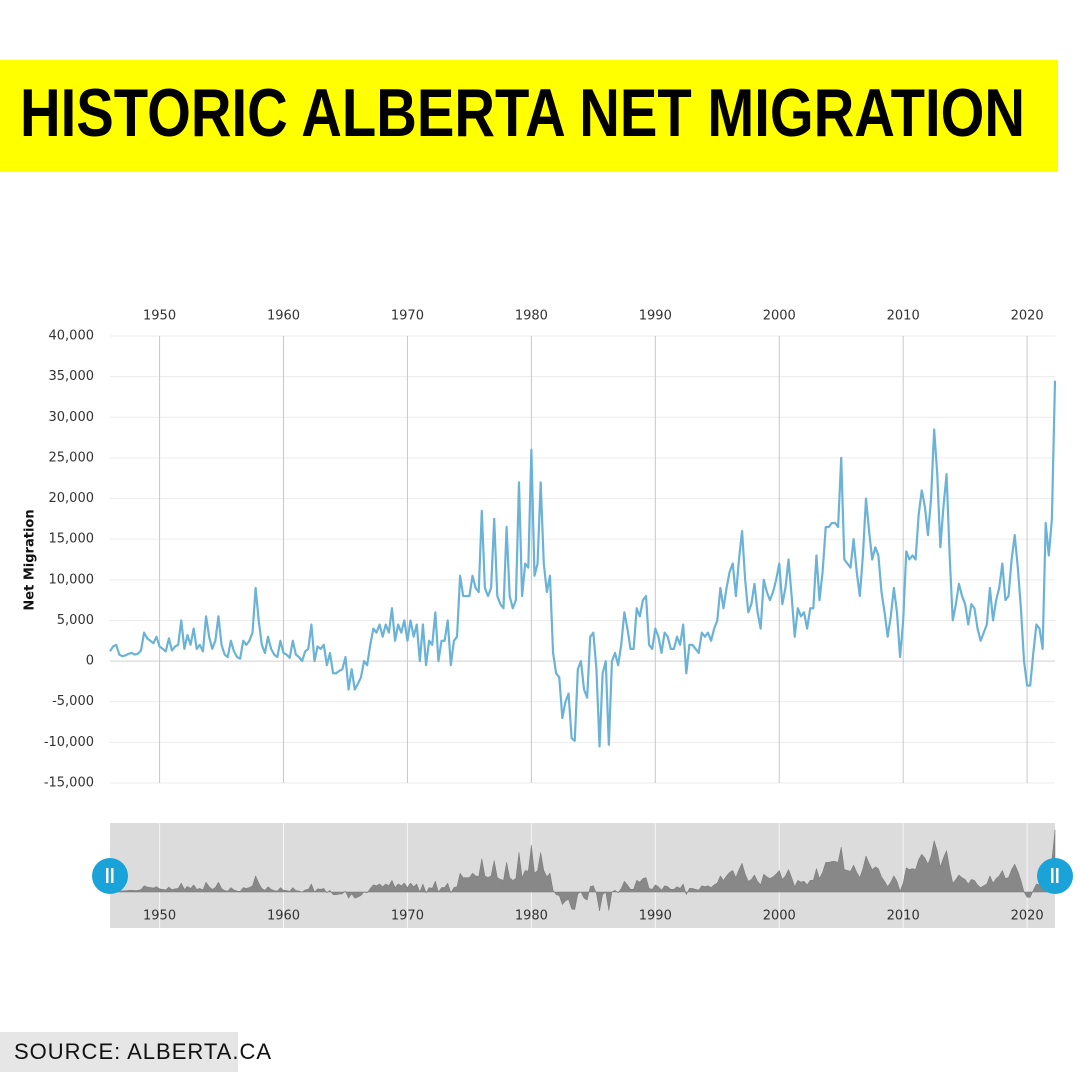  I want to click on y-tick-label: 20,000, so click(72, 498).